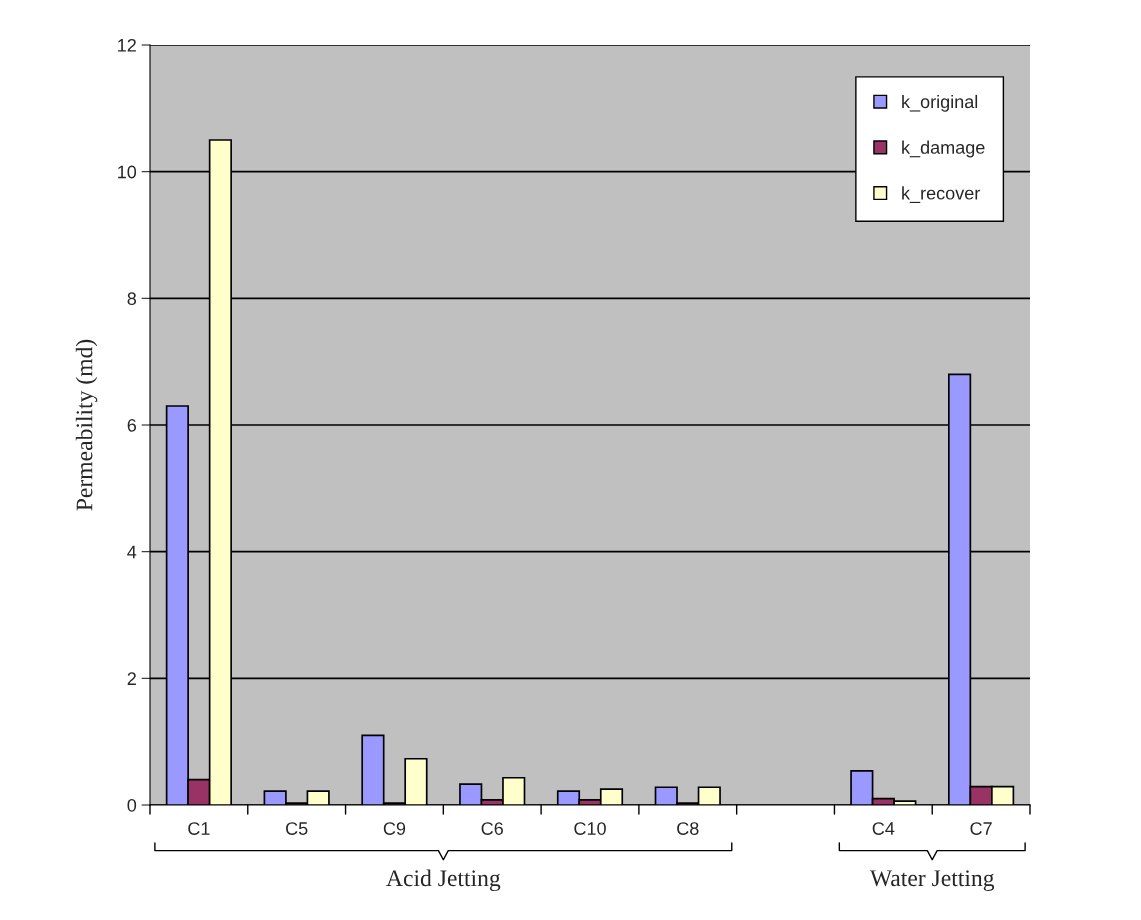 The image size is (1141, 920). Describe the element at coordinates (943, 149) in the screenshot. I see `legend-label: k_damage` at that location.